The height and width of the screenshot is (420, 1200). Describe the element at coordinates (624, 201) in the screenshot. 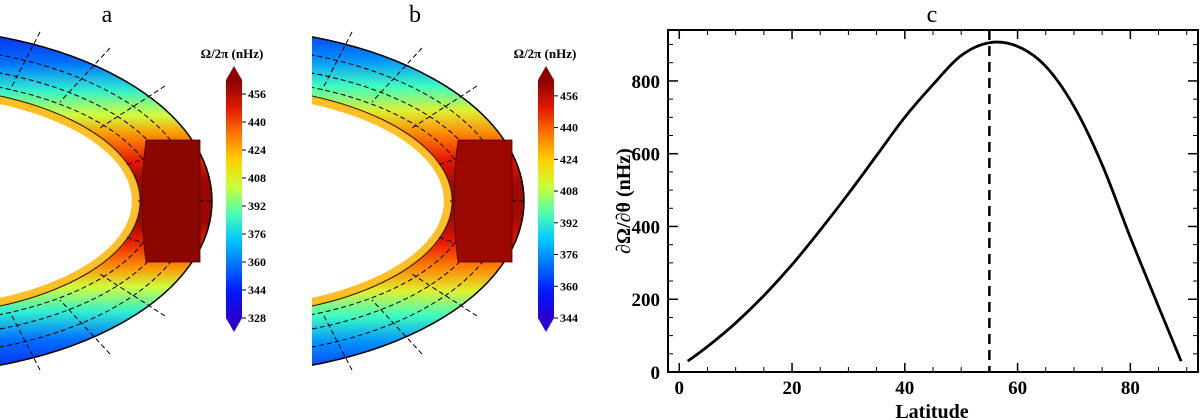

I see `y-axis-label: ∂Ω/∂θ (nHz)` at that location.